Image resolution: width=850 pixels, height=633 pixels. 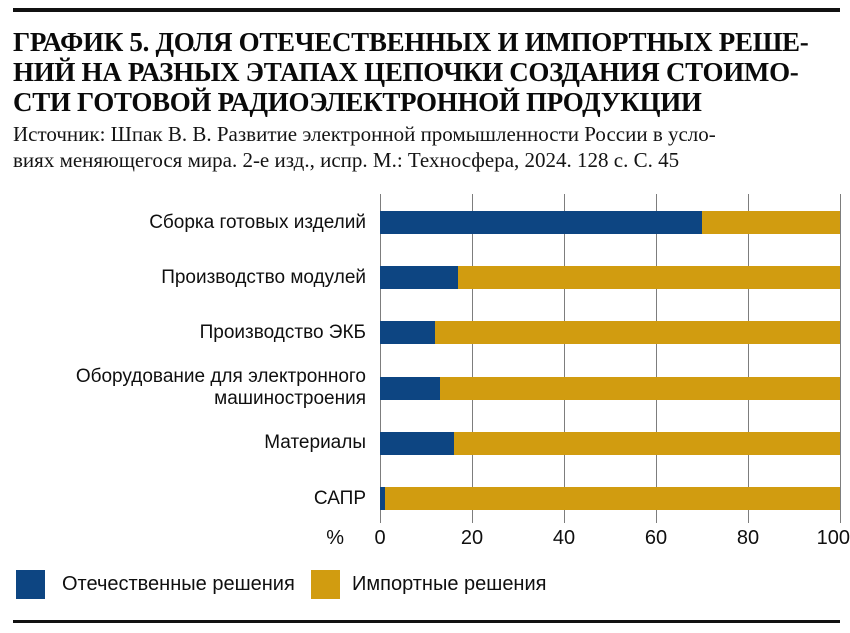 What do you see at coordinates (380, 538) in the screenshot?
I see `tick-label-0: 0` at bounding box center [380, 538].